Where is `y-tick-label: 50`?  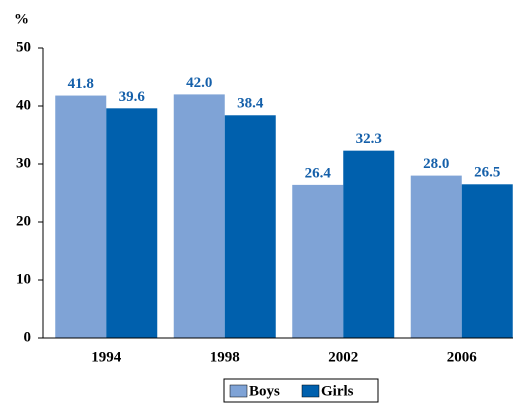
y-tick-label: 50 is located at coordinates (23, 47).